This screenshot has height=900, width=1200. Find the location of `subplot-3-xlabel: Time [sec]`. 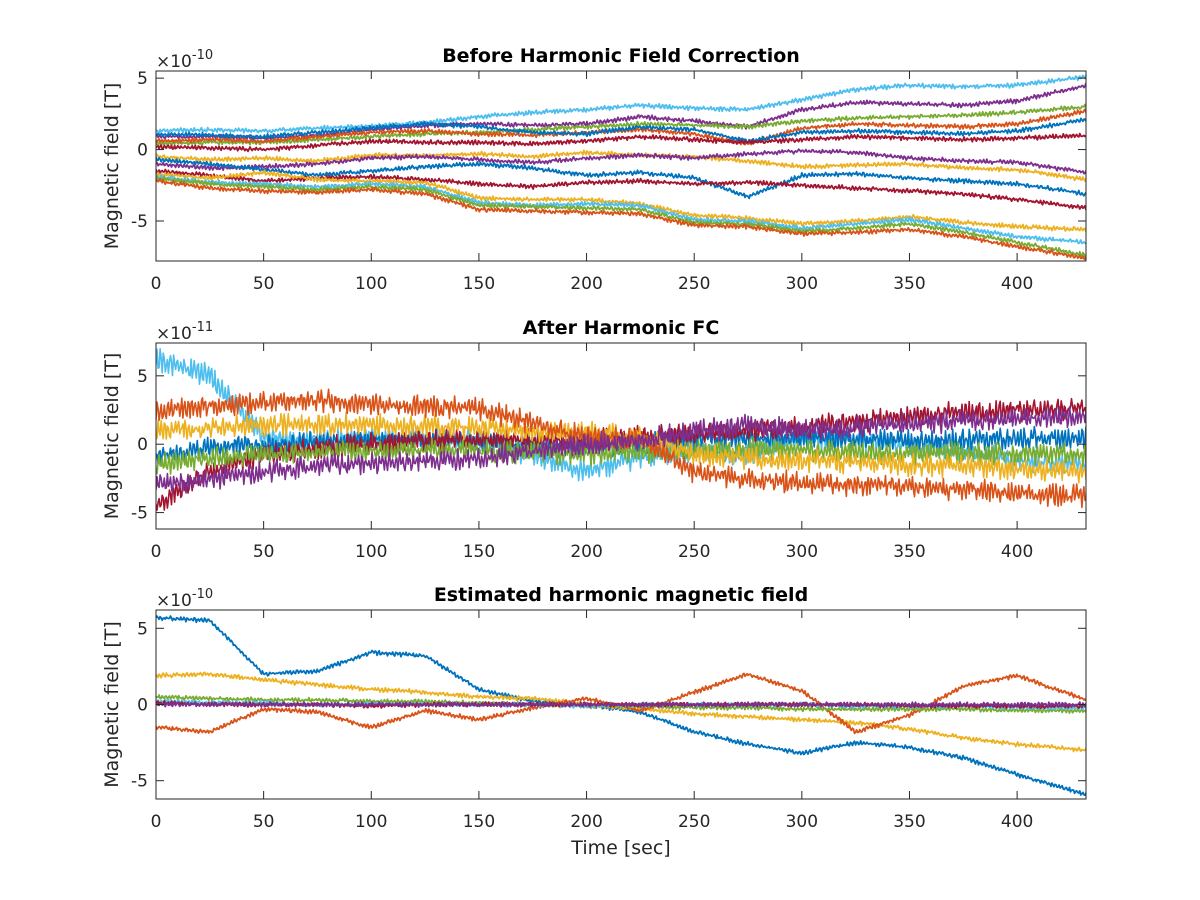

subplot-3-xlabel: Time [sec] is located at coordinates (620, 848).